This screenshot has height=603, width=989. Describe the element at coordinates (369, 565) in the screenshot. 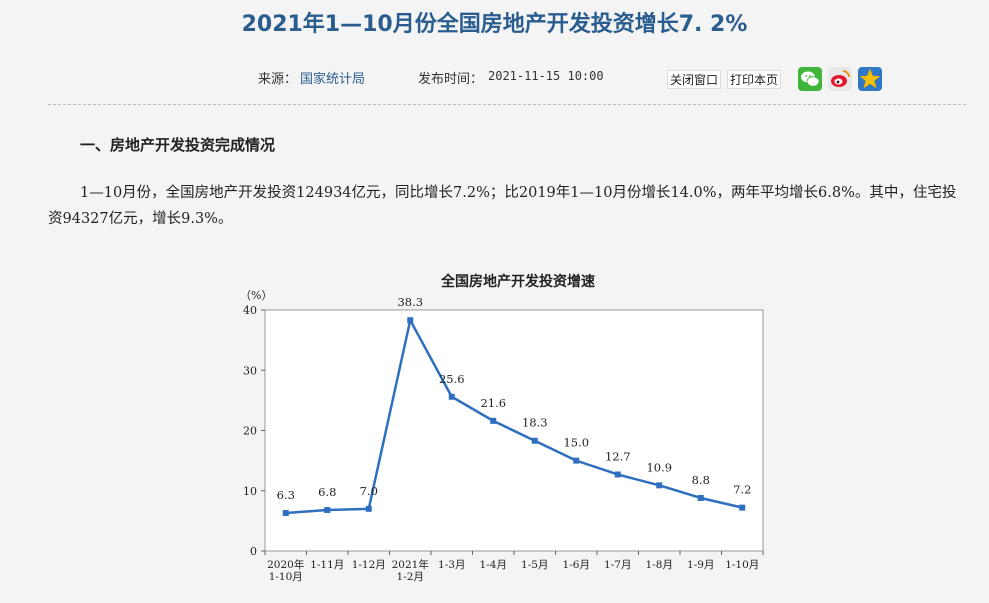

I see `x-tick-label: 1-12月` at that location.